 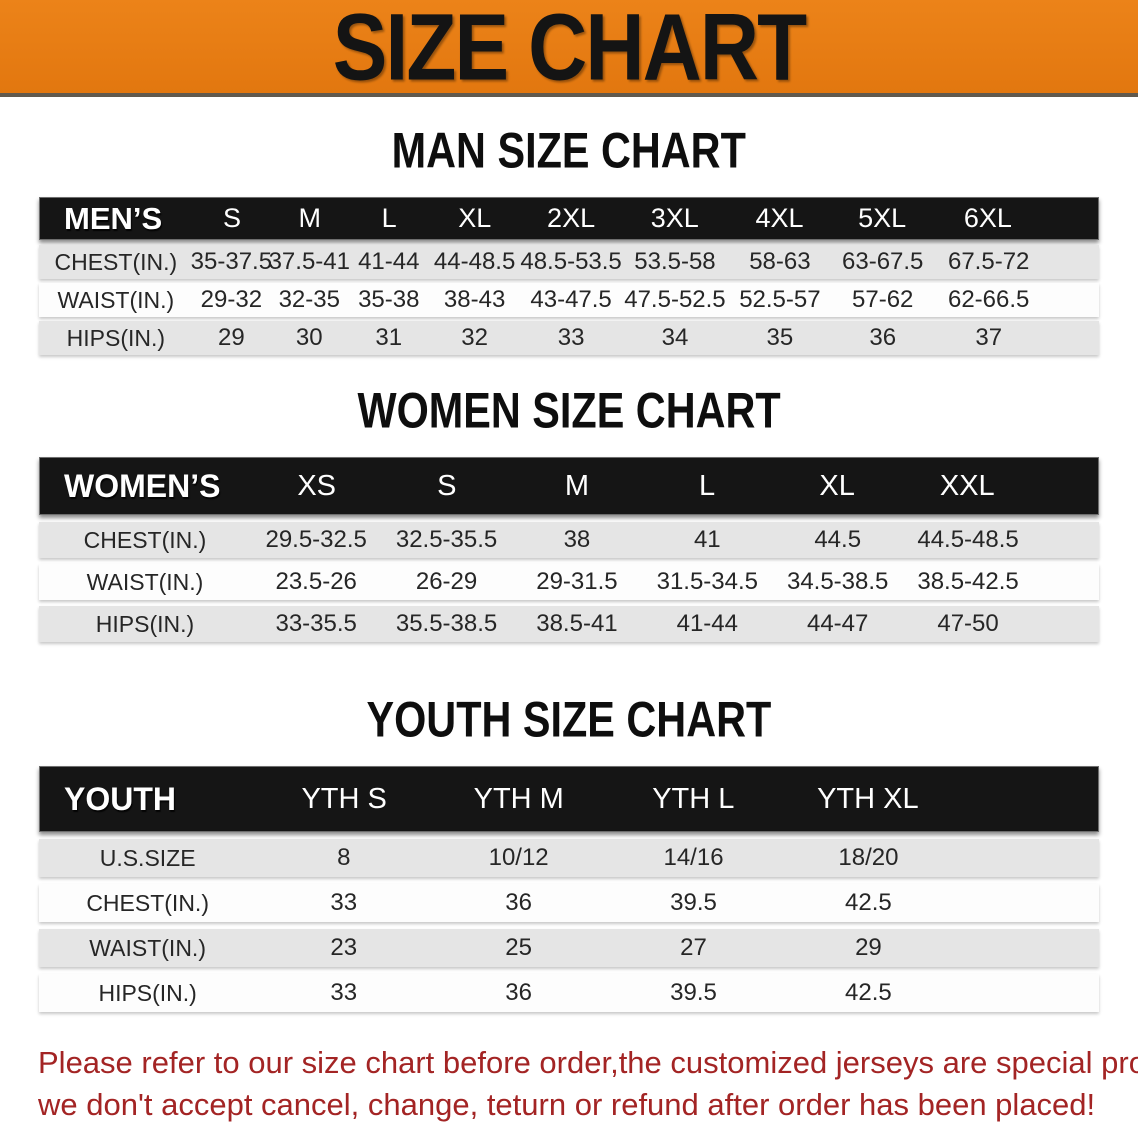 What do you see at coordinates (518, 947) in the screenshot?
I see `size-value-cell: 25` at bounding box center [518, 947].